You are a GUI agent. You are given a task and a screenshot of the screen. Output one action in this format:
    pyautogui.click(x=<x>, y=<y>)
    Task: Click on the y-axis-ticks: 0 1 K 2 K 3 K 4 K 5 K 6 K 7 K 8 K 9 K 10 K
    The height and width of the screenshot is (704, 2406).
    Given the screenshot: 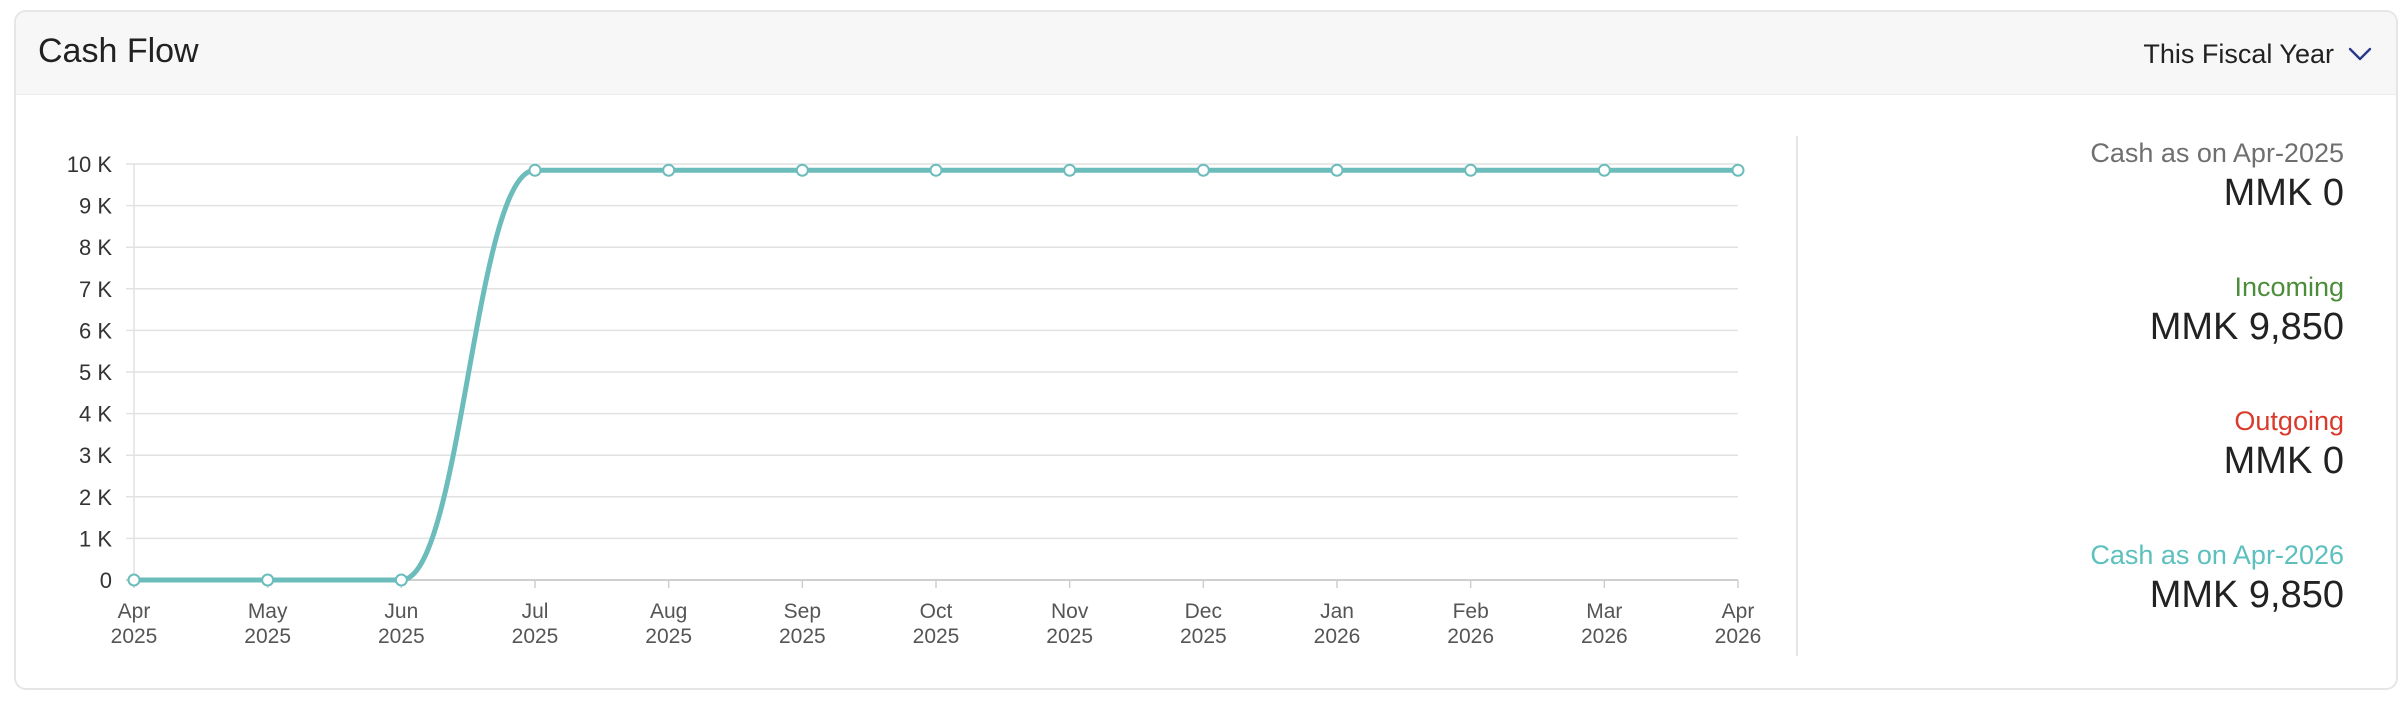 What is the action you would take?
    pyautogui.click(x=90, y=372)
    